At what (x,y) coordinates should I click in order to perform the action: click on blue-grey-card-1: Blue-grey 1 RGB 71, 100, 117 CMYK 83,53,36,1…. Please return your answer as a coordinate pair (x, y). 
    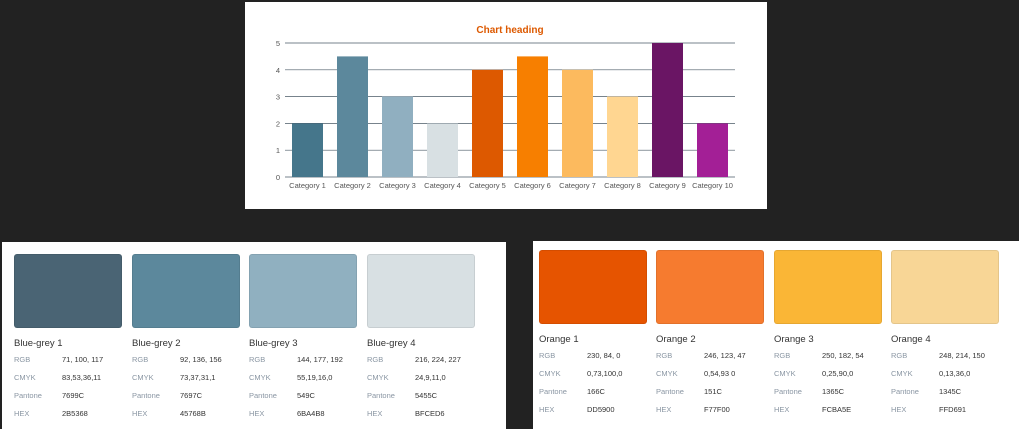
    Looking at the image, I should click on (68, 338).